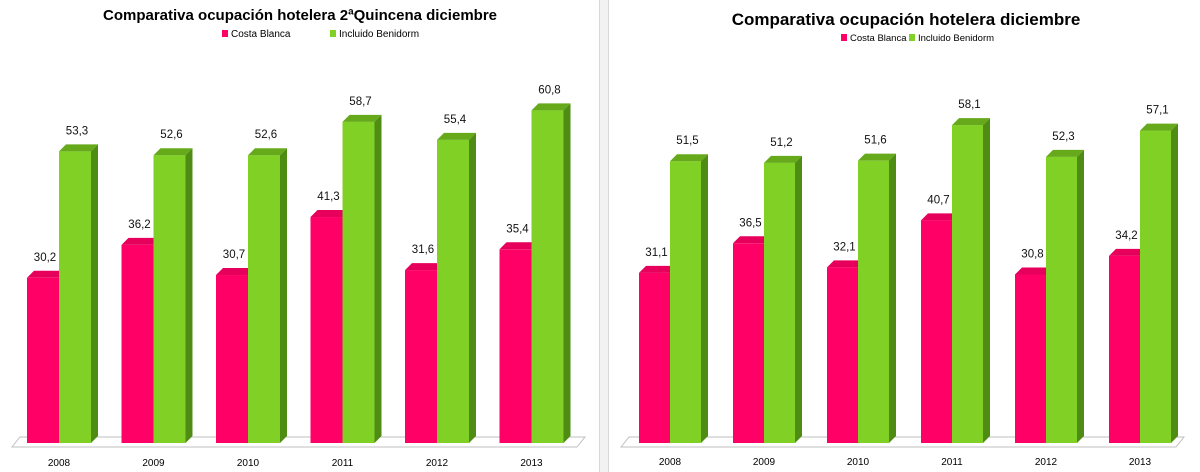 The image size is (1200, 472). I want to click on panel-divider, so click(604, 236).